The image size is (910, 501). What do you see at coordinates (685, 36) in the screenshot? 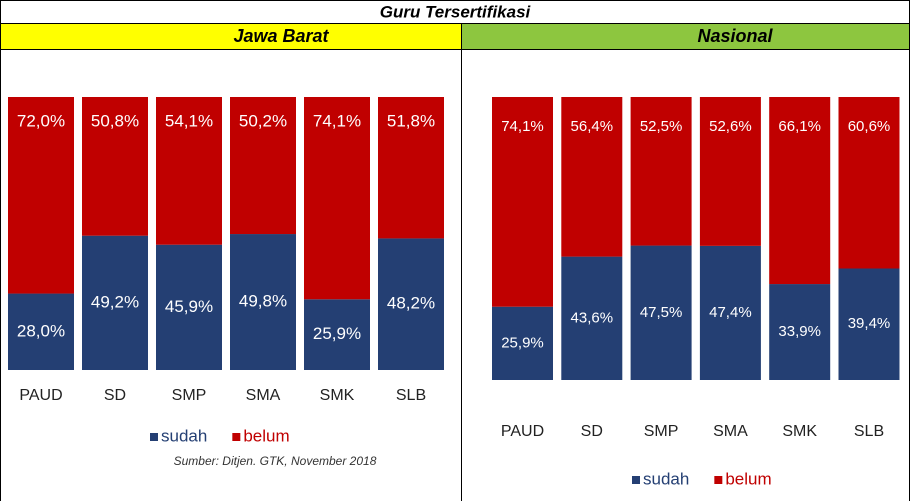
I see `region-header-right` at bounding box center [685, 36].